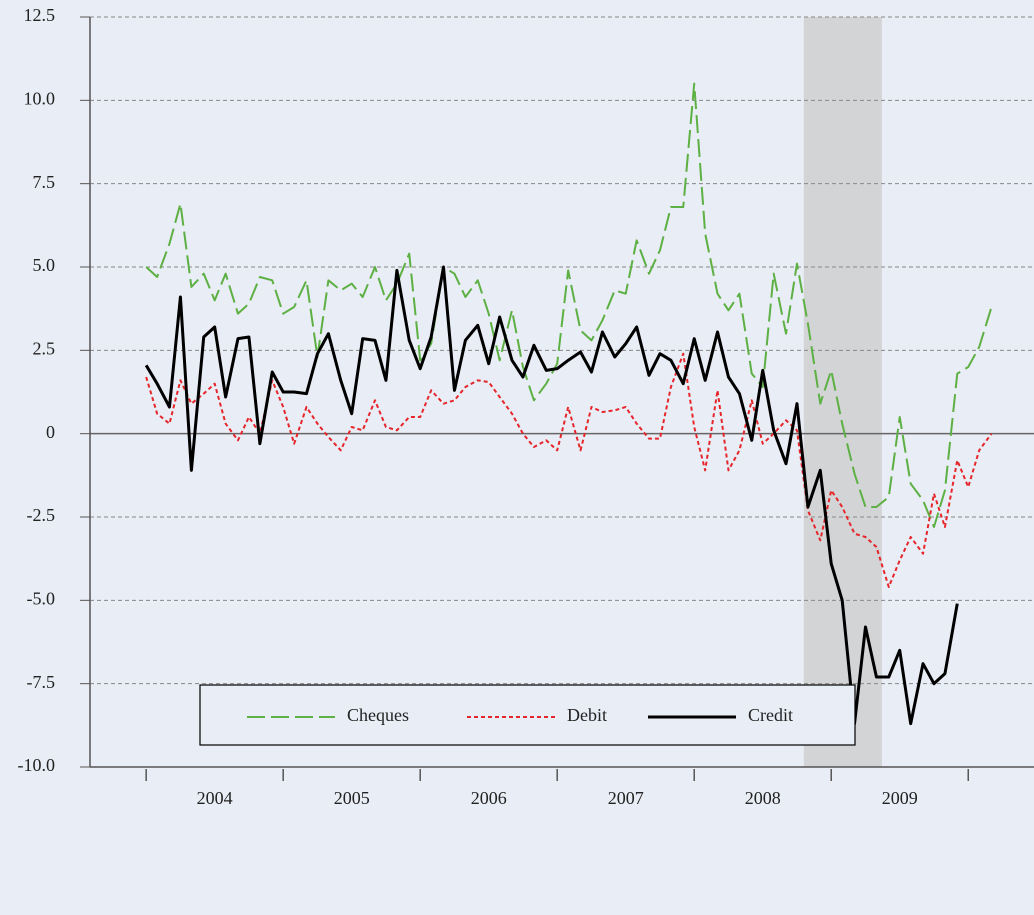 This screenshot has width=1034, height=915. What do you see at coordinates (215, 798) in the screenshot?
I see `x-tick-label: 2004` at bounding box center [215, 798].